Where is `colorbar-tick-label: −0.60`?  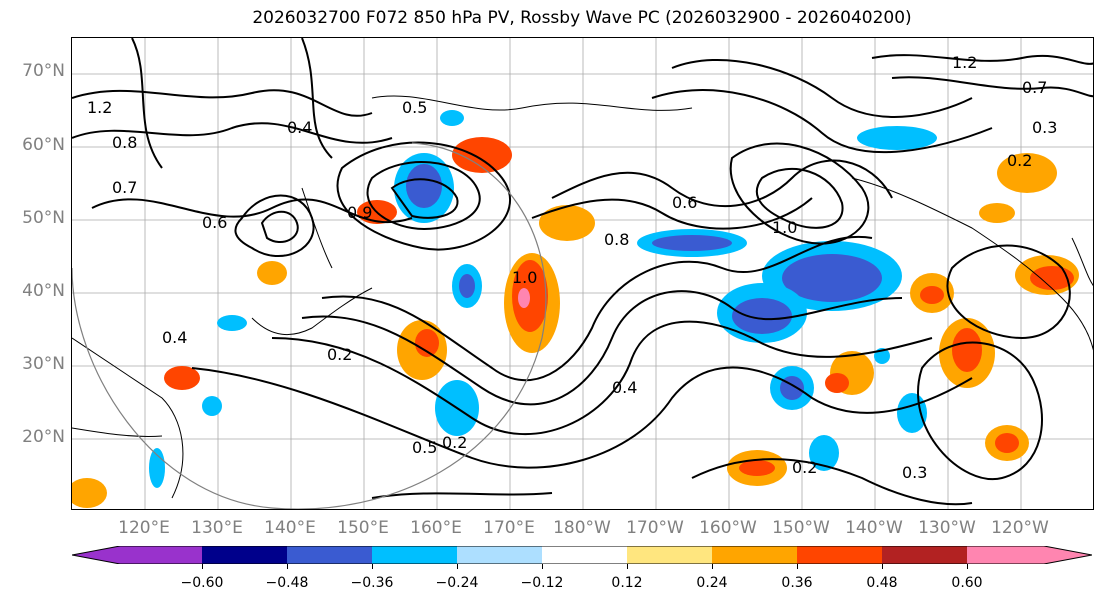 colorbar-tick-label: −0.60 is located at coordinates (202, 583).